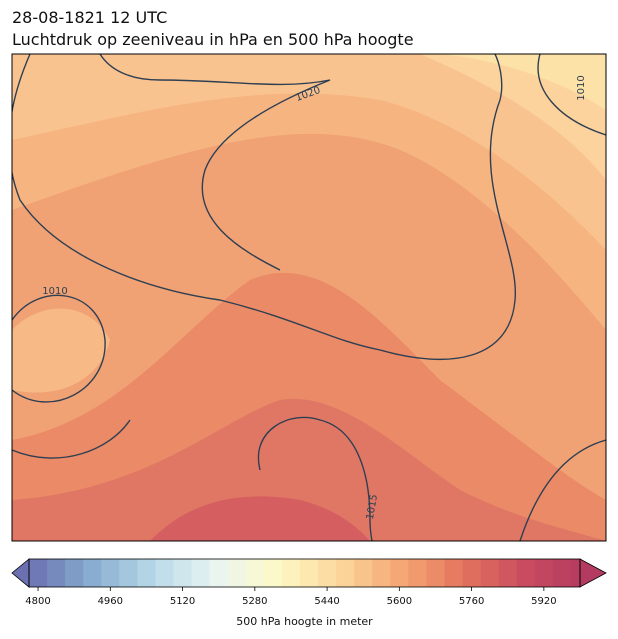 The width and height of the screenshot is (618, 639). What do you see at coordinates (20, 573) in the screenshot?
I see `colorbar-extend-low` at bounding box center [20, 573].